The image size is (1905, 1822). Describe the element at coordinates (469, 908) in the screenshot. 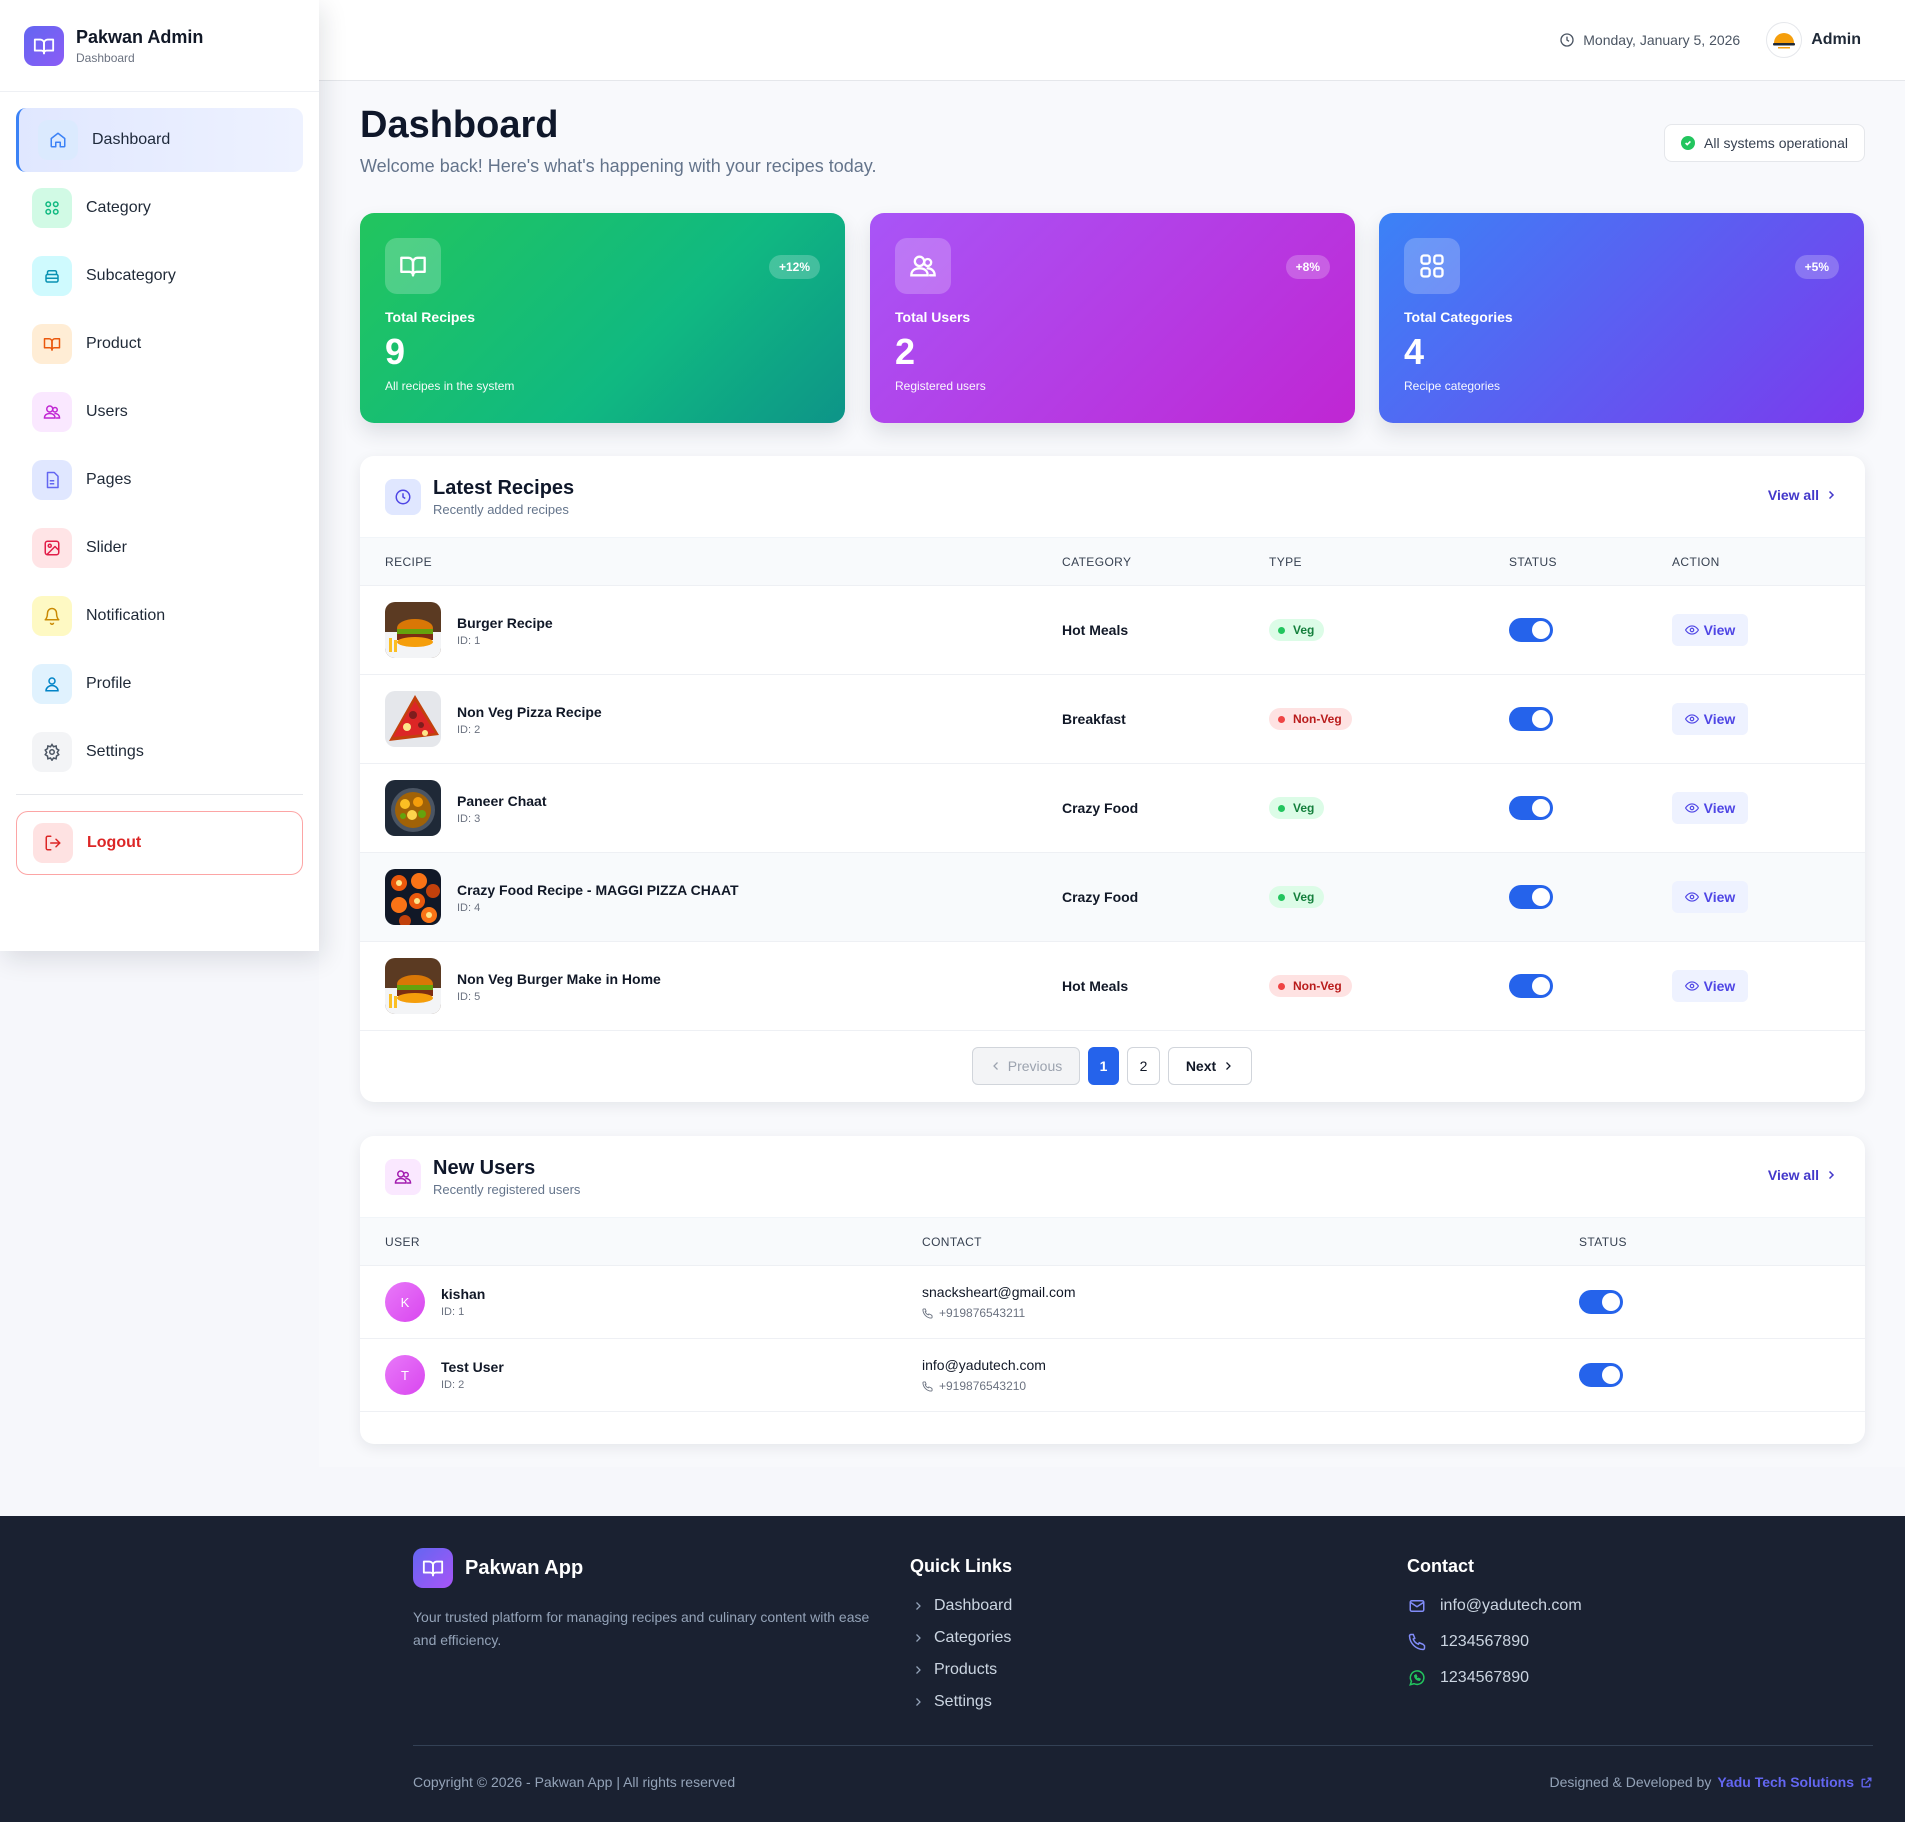

I see `recipe-id: ID: 4` at that location.